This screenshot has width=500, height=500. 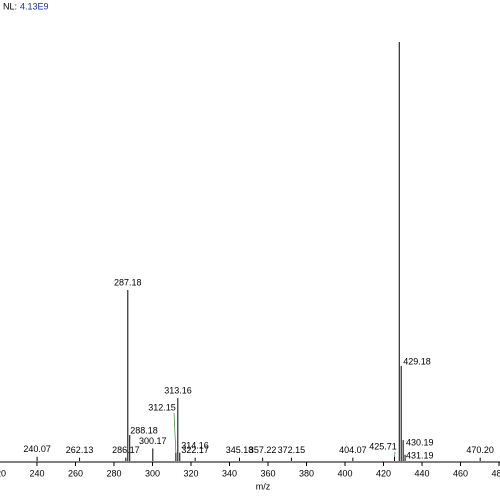 I want to click on peak-label: 357.22, so click(x=263, y=450).